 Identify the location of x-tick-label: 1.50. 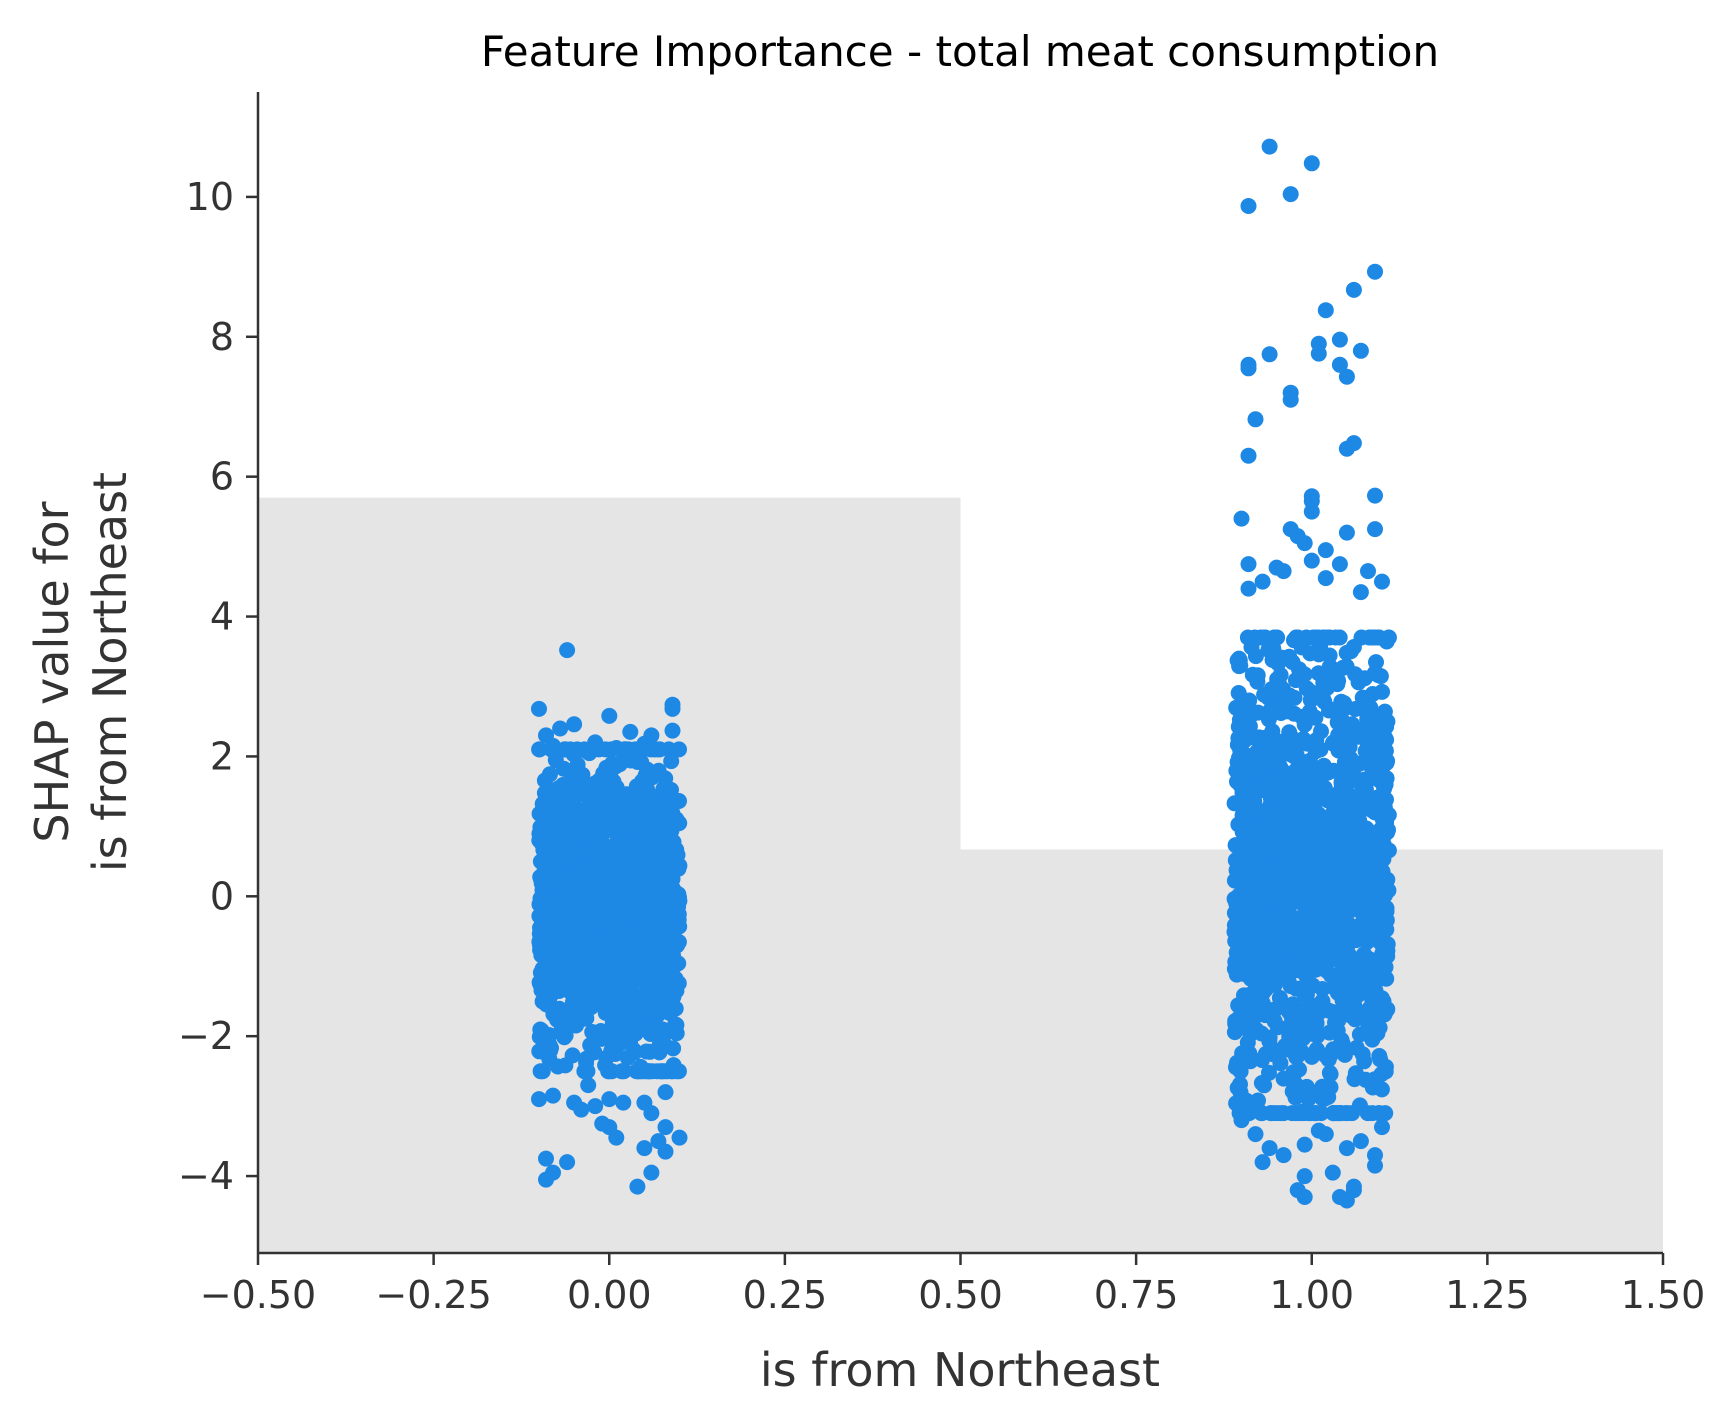
(1663, 1295).